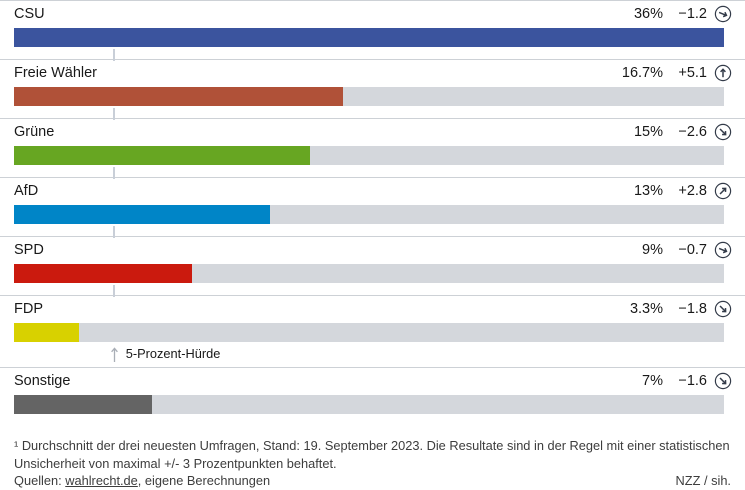 The image size is (745, 490). Describe the element at coordinates (173, 353) in the screenshot. I see `threshold-label: 5-Prozent-Hürde` at that location.